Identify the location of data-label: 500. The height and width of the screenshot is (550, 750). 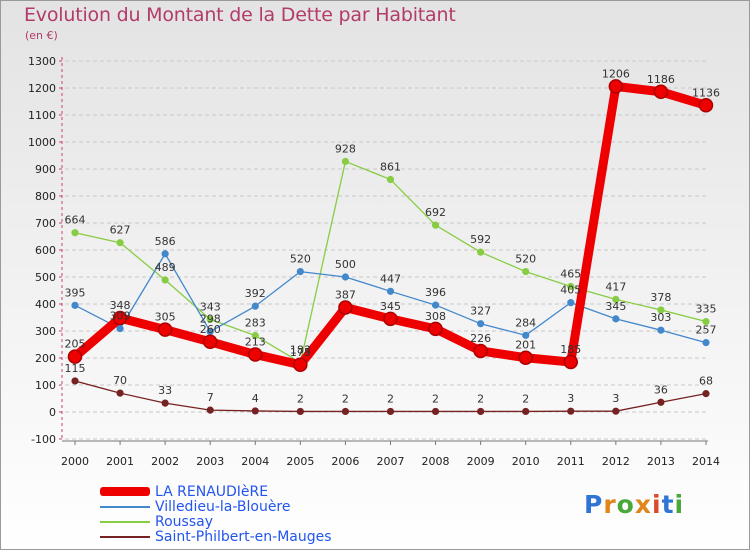
(345, 264).